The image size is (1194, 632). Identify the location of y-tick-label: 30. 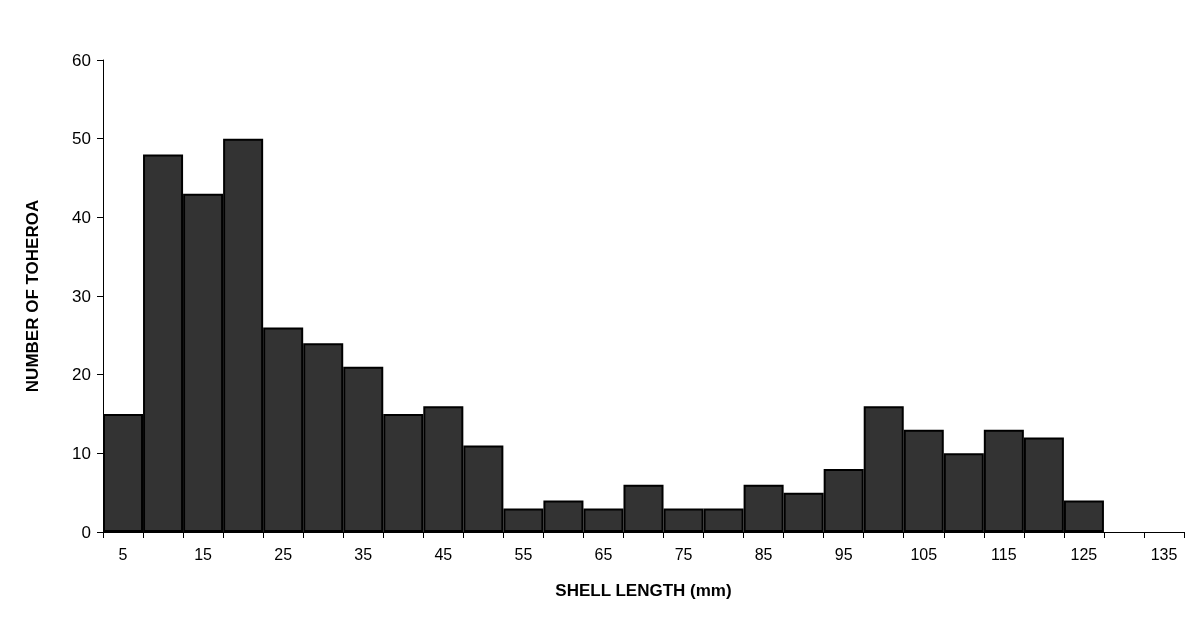
(81, 296).